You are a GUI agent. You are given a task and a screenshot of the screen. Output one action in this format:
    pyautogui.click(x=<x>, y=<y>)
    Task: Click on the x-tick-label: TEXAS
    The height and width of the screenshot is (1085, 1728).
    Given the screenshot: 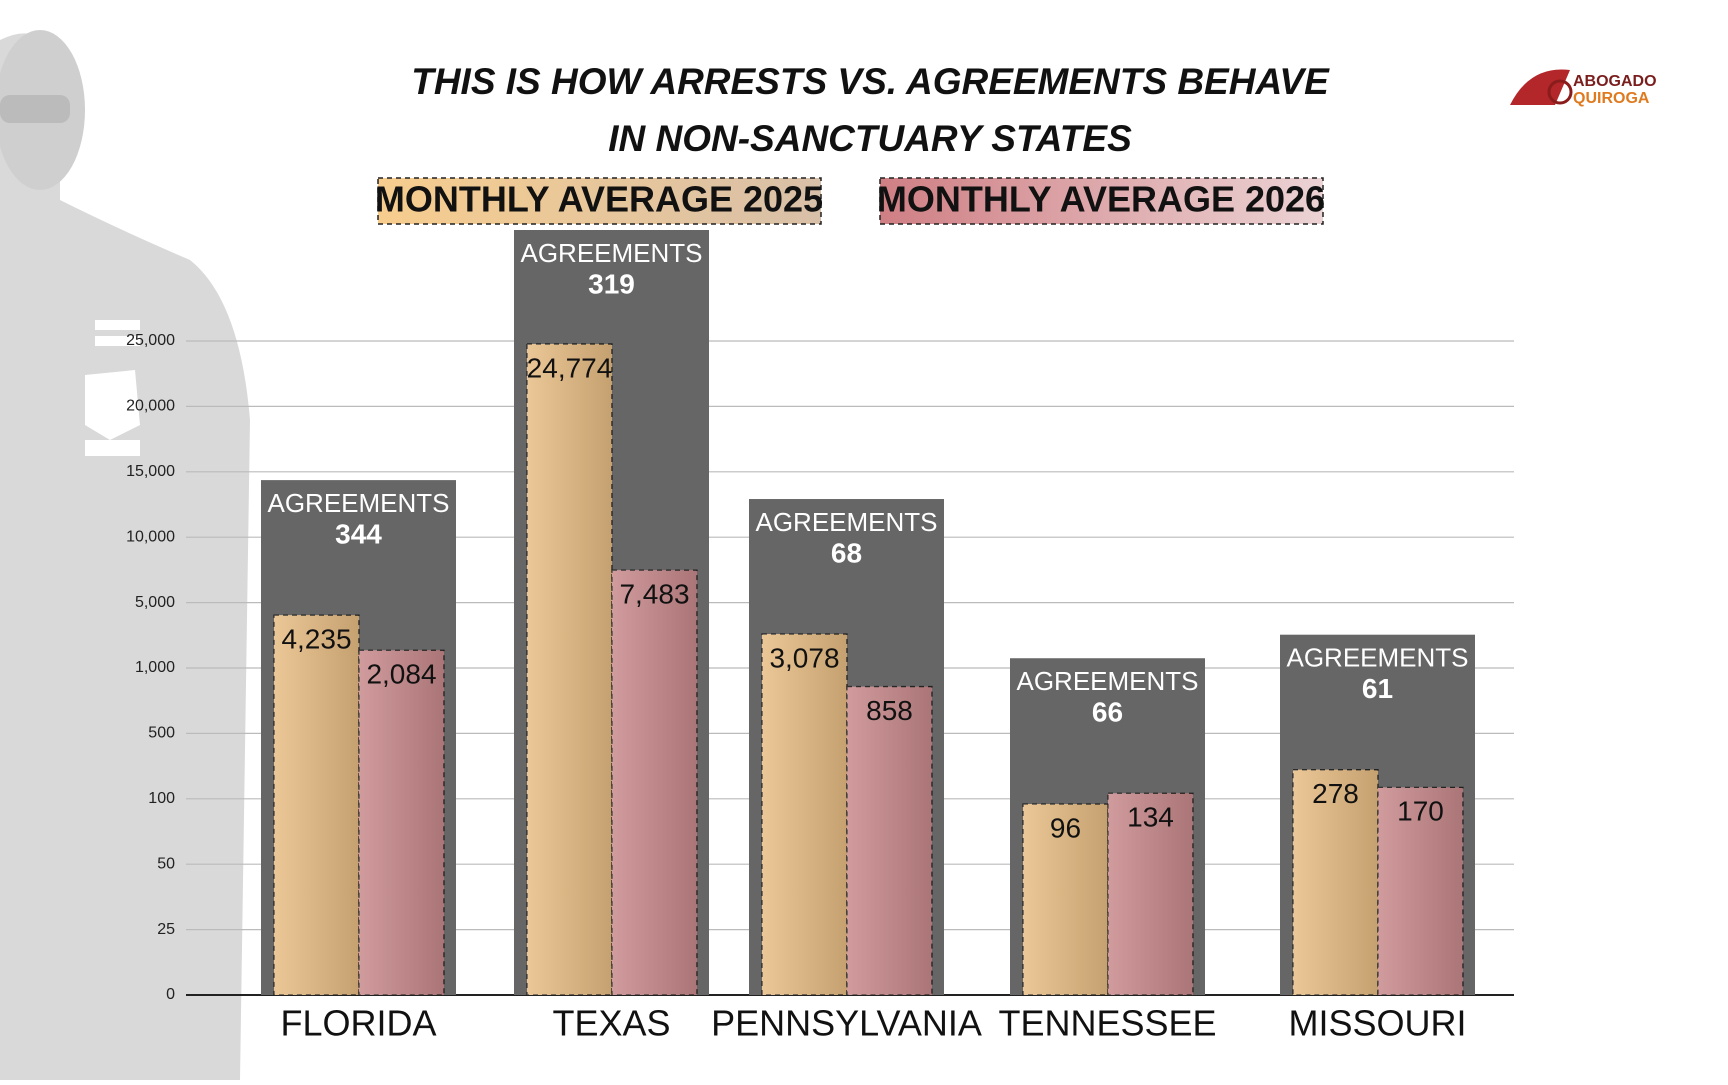 What is the action you would take?
    pyautogui.click(x=611, y=1023)
    